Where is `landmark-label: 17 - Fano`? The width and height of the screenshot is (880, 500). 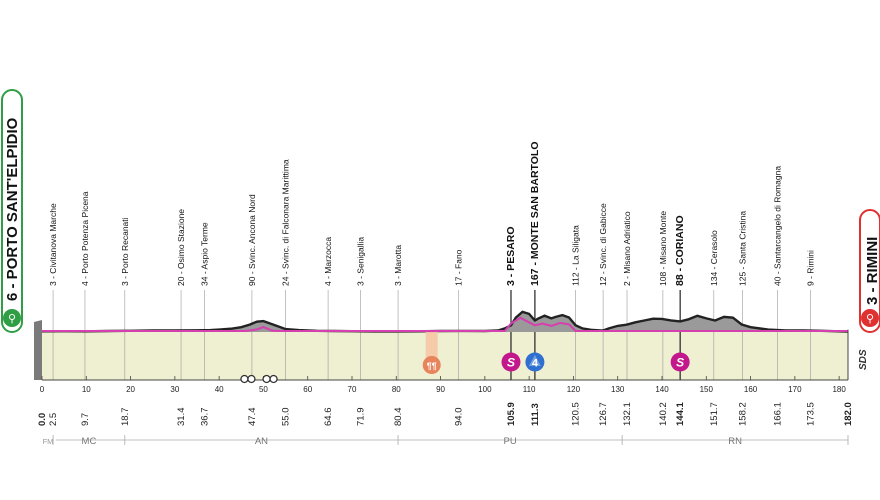
landmark-label: 17 - Fano is located at coordinates (458, 267).